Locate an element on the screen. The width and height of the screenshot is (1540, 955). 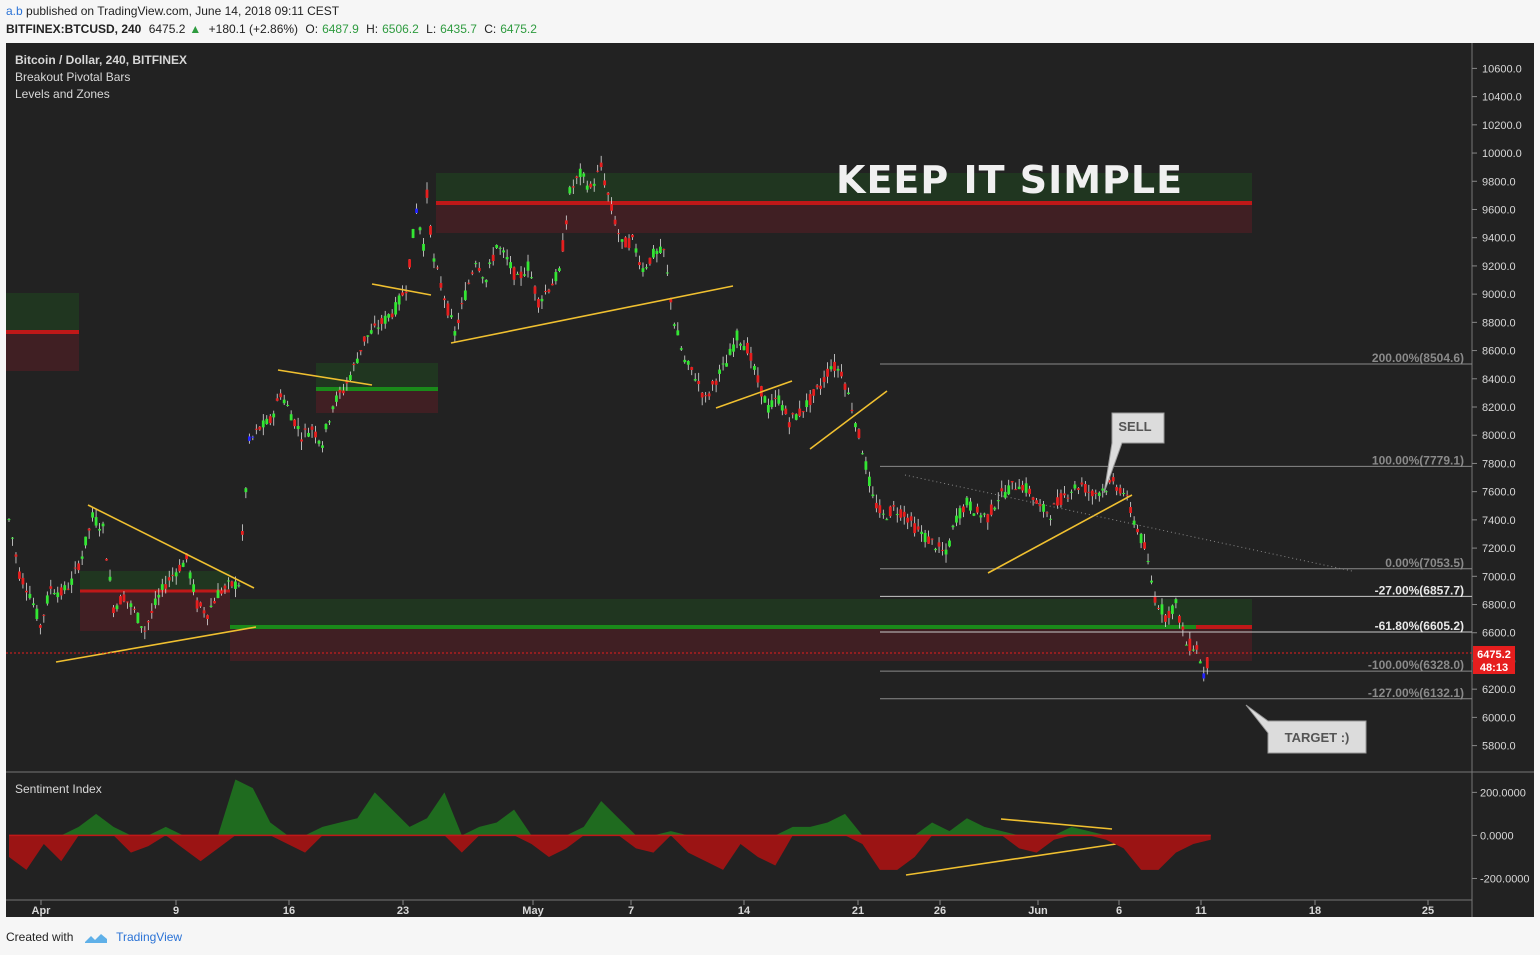
target-callout: TARGET :) is located at coordinates (1306, 729).